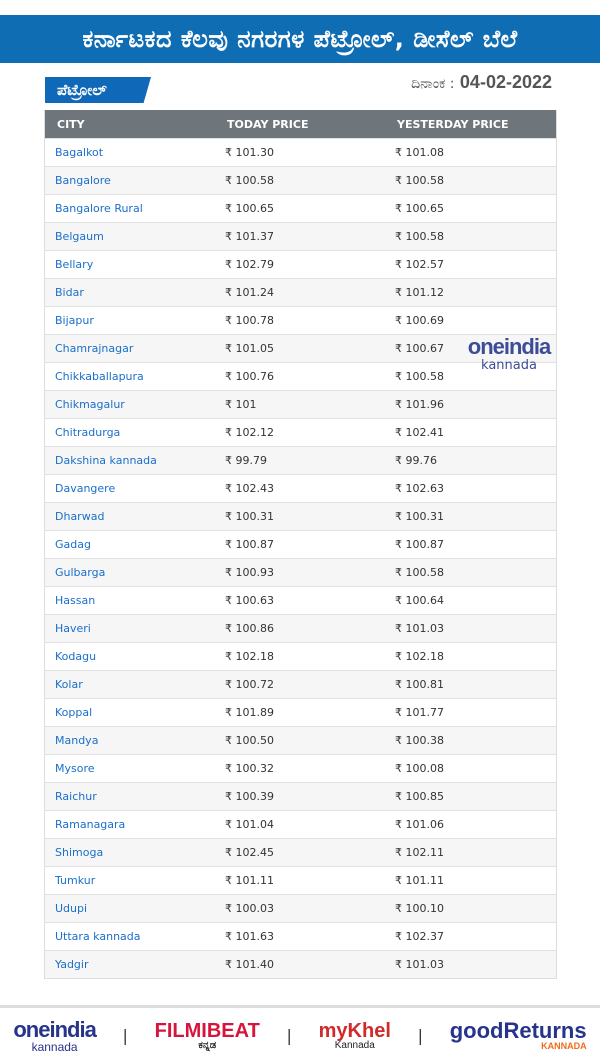  I want to click on yesterday-price: ₹ 100.81, so click(471, 684).